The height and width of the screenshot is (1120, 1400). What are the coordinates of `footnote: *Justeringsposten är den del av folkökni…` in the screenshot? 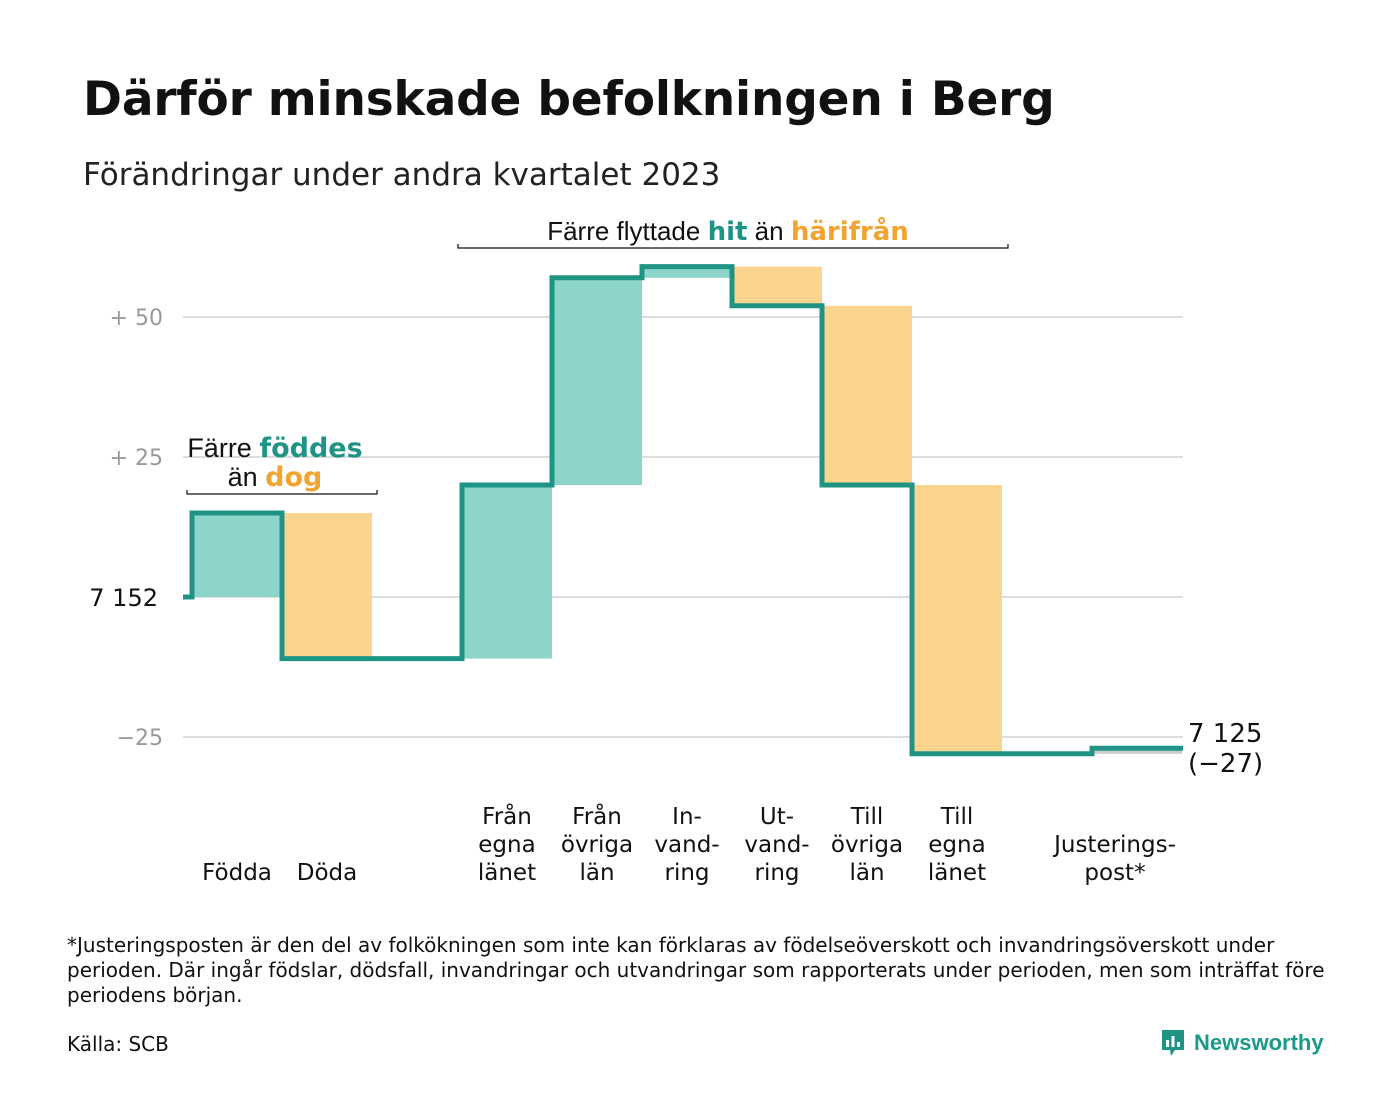 It's located at (696, 970).